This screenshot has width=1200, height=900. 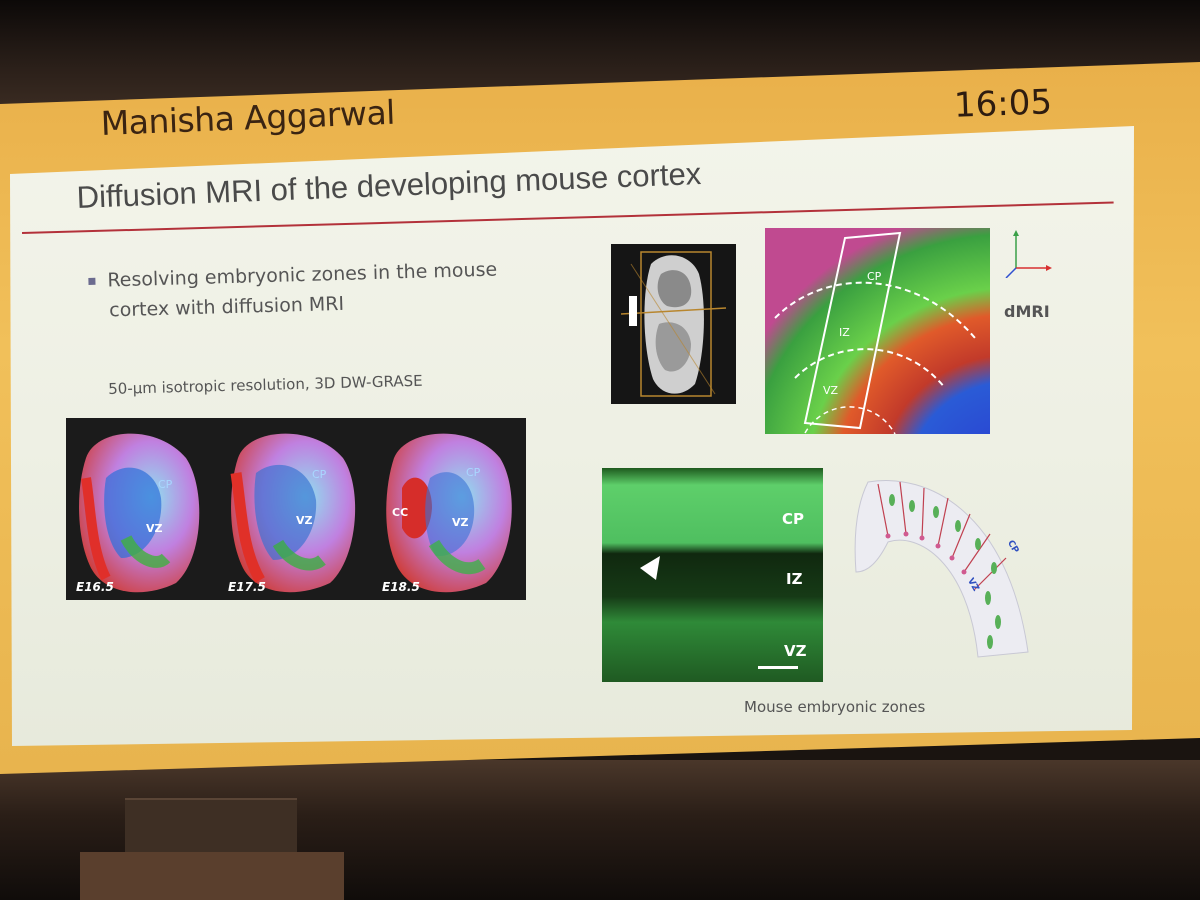 I want to click on stage-label-e165: E16.5, so click(x=95, y=587).